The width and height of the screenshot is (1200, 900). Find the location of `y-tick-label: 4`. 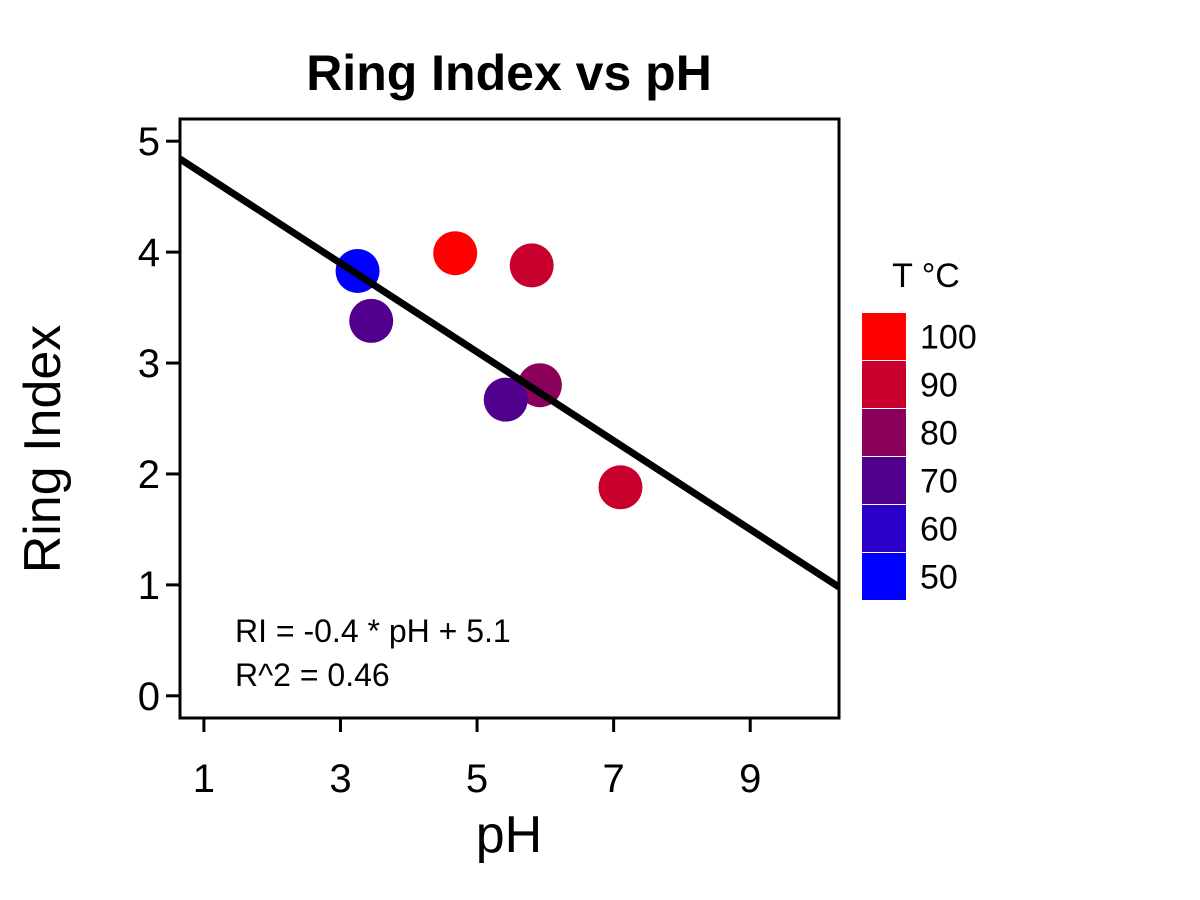

y-tick-label: 4 is located at coordinates (149, 253).